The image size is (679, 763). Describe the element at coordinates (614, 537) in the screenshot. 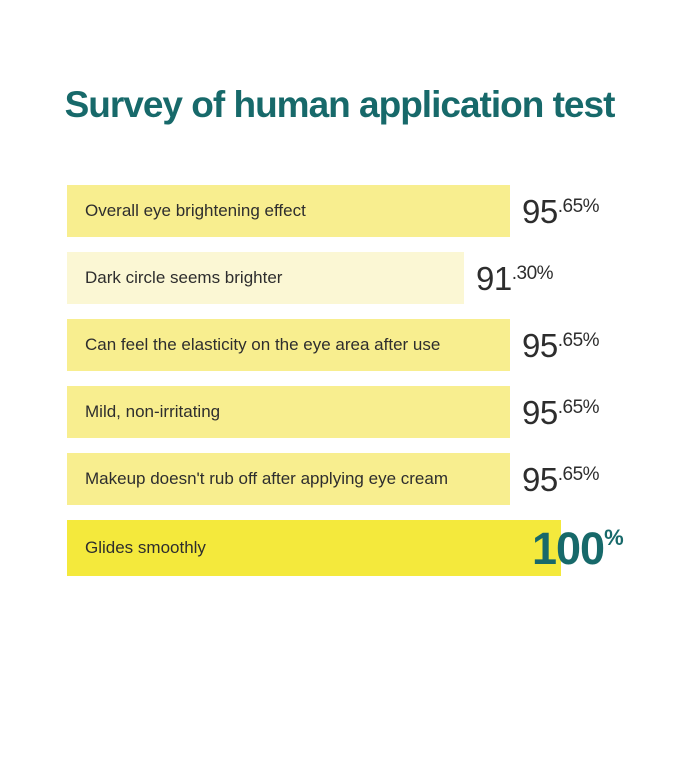

I see `percentage-fraction: %` at that location.